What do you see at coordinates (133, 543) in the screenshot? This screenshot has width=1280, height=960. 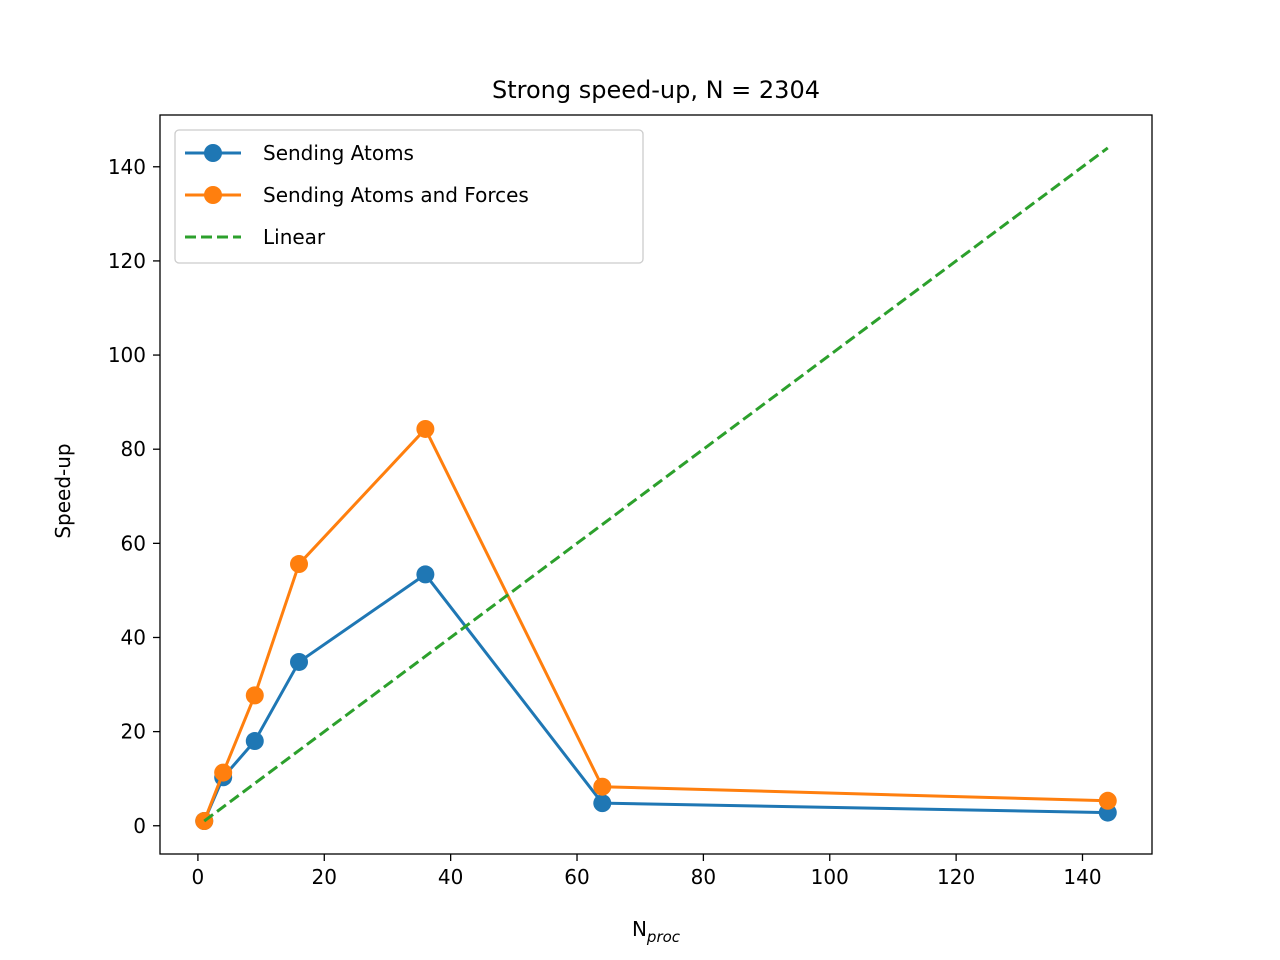 I see `y-tick-label: 60` at bounding box center [133, 543].